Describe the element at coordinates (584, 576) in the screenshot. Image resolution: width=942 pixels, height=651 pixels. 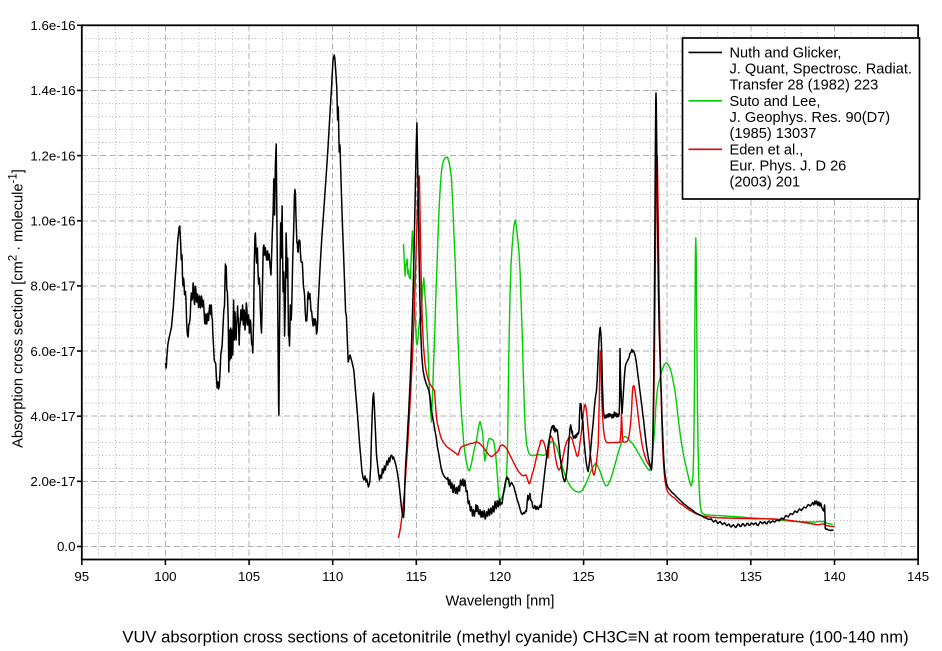
I see `svg-text: 125` at that location.